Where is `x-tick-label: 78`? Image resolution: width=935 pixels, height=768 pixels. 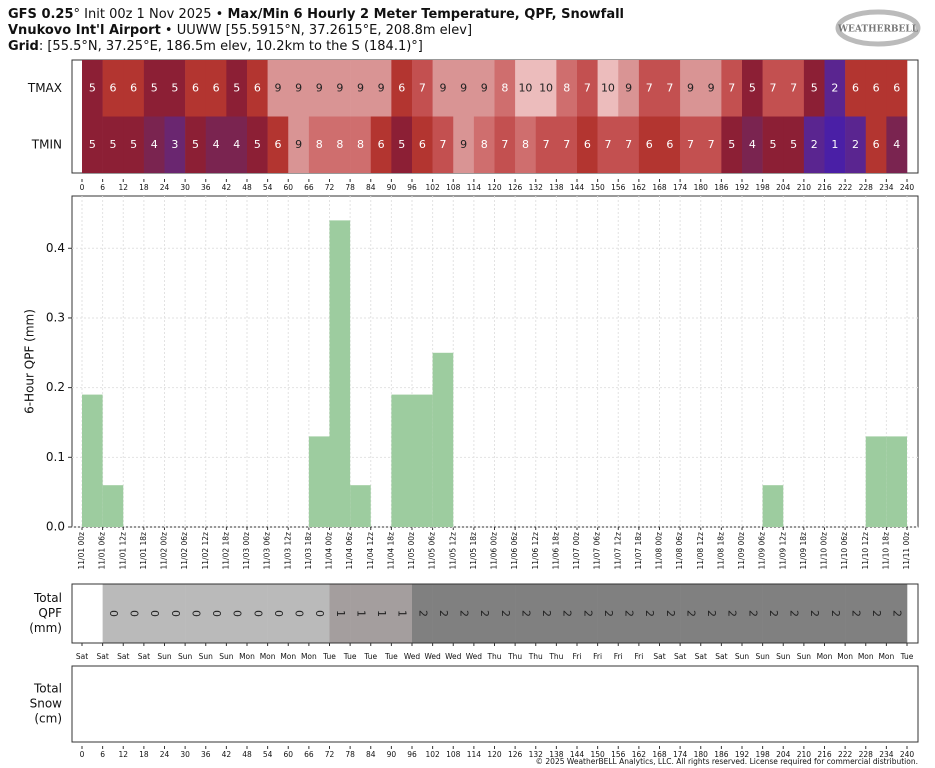
x-tick-label: 78 is located at coordinates (350, 754).